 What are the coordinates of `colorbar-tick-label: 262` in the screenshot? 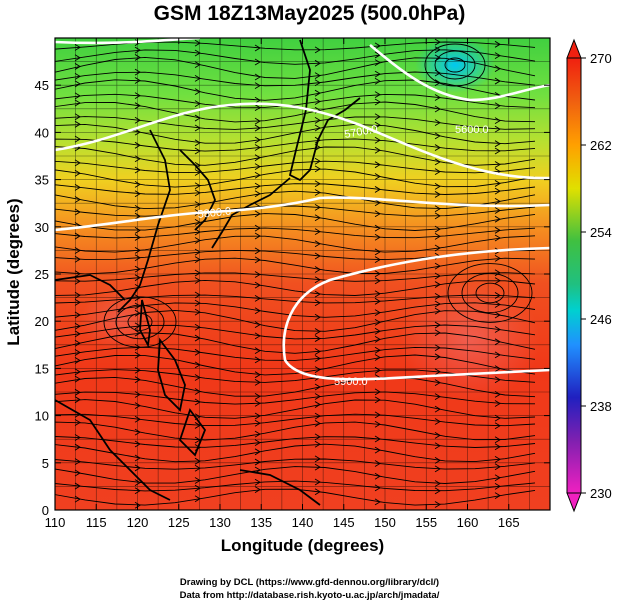 It's located at (601, 145).